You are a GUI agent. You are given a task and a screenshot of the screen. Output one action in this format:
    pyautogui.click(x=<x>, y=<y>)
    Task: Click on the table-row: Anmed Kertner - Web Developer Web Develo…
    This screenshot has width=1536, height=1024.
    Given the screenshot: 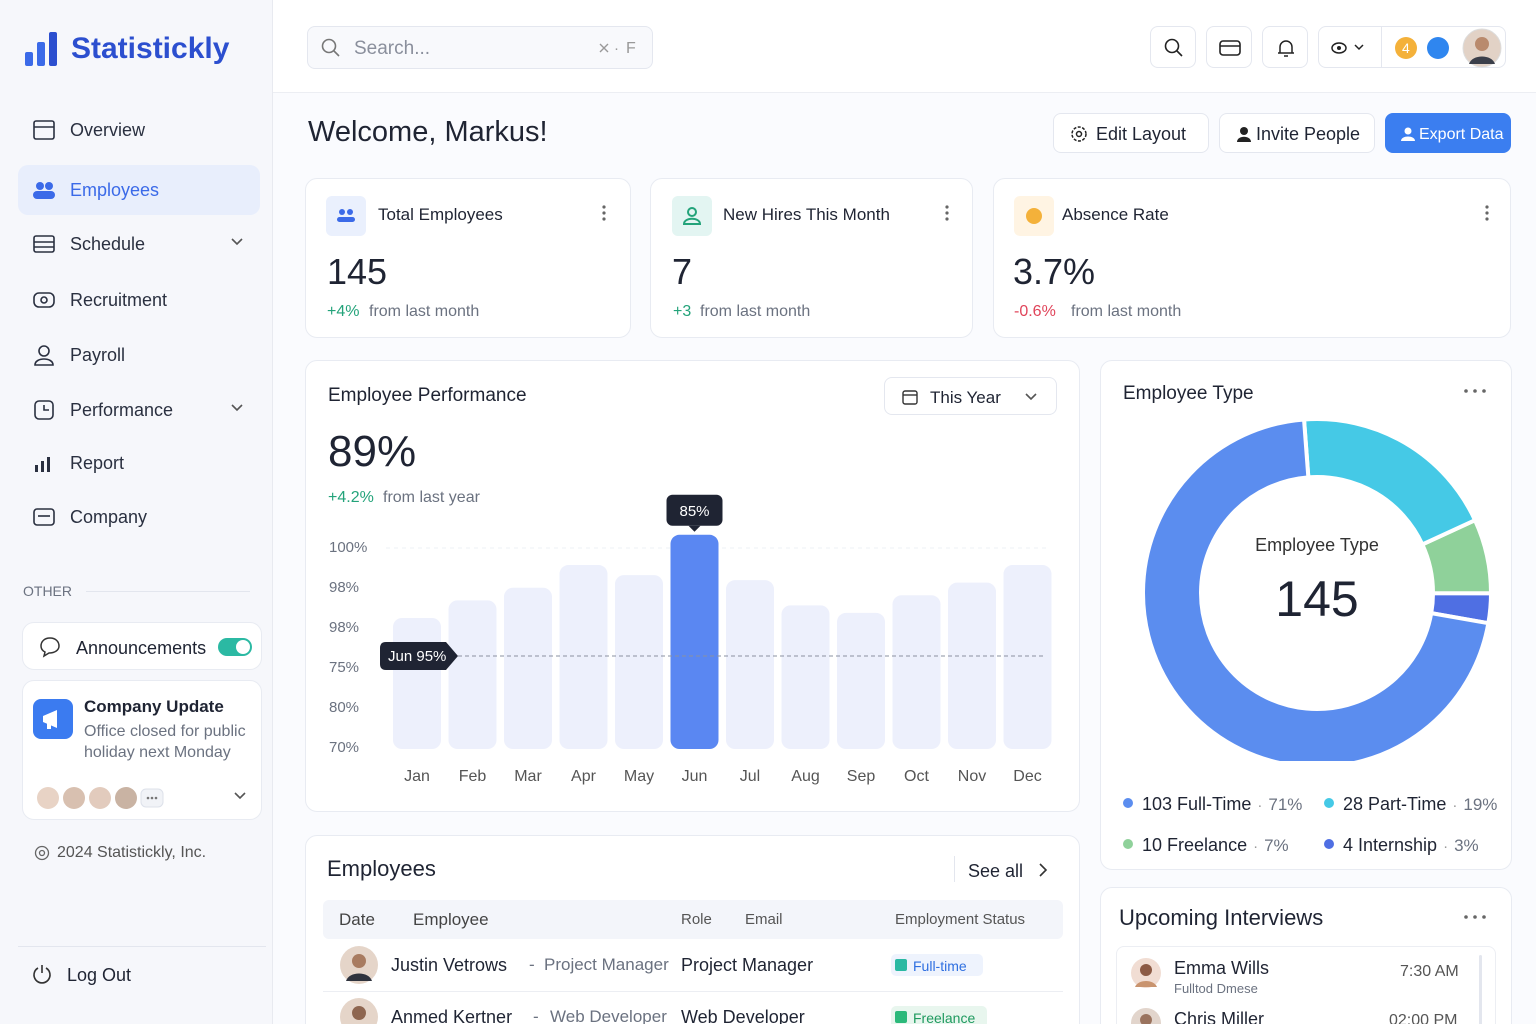 What is the action you would take?
    pyautogui.click(x=693, y=1007)
    